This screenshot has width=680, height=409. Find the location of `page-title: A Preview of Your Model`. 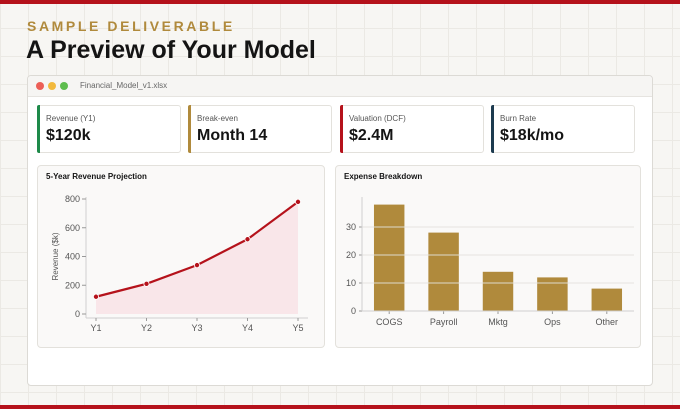

page-title: A Preview of Your Model is located at coordinates (171, 50).